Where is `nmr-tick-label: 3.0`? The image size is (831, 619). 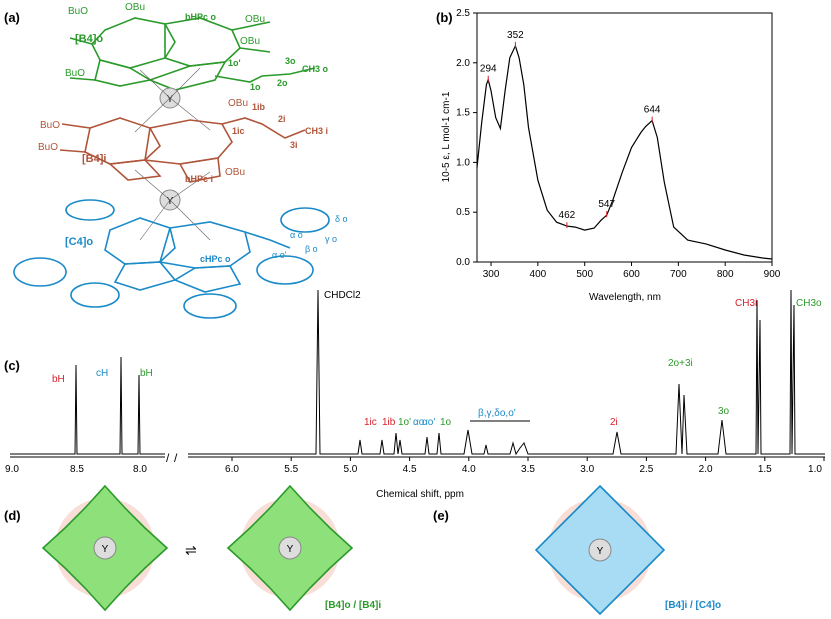
nmr-tick-label: 3.0 is located at coordinates (587, 469).